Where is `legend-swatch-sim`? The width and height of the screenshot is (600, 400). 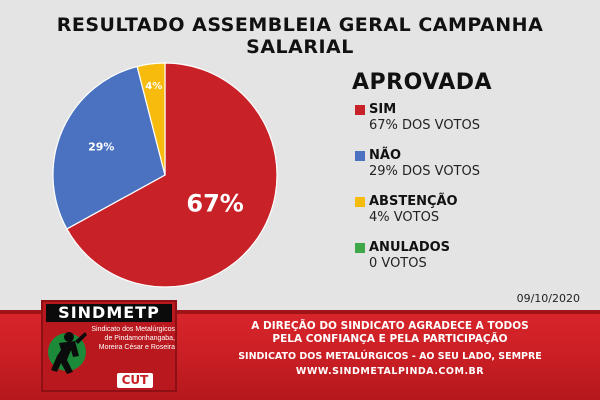
legend-swatch-sim is located at coordinates (360, 110).